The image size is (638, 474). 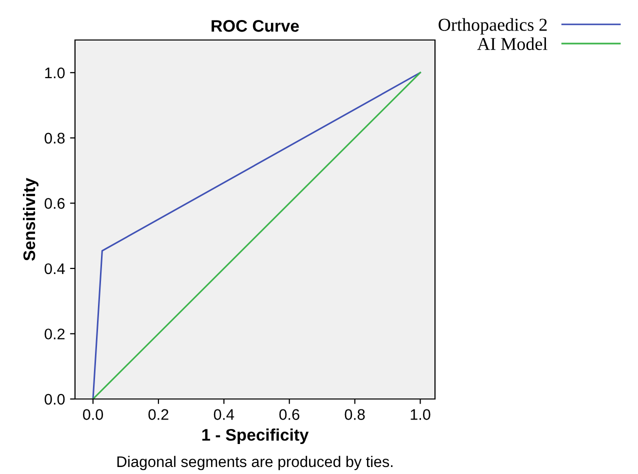 What do you see at coordinates (158, 414) in the screenshot?
I see `x-tick-label: 0.2` at bounding box center [158, 414].